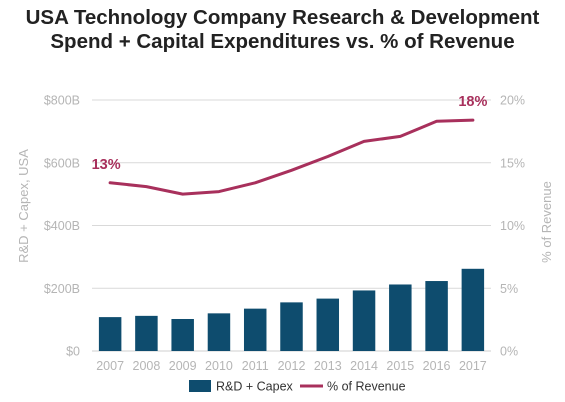  What do you see at coordinates (110, 366) in the screenshot?
I see `x-tick-label: 2007` at bounding box center [110, 366].